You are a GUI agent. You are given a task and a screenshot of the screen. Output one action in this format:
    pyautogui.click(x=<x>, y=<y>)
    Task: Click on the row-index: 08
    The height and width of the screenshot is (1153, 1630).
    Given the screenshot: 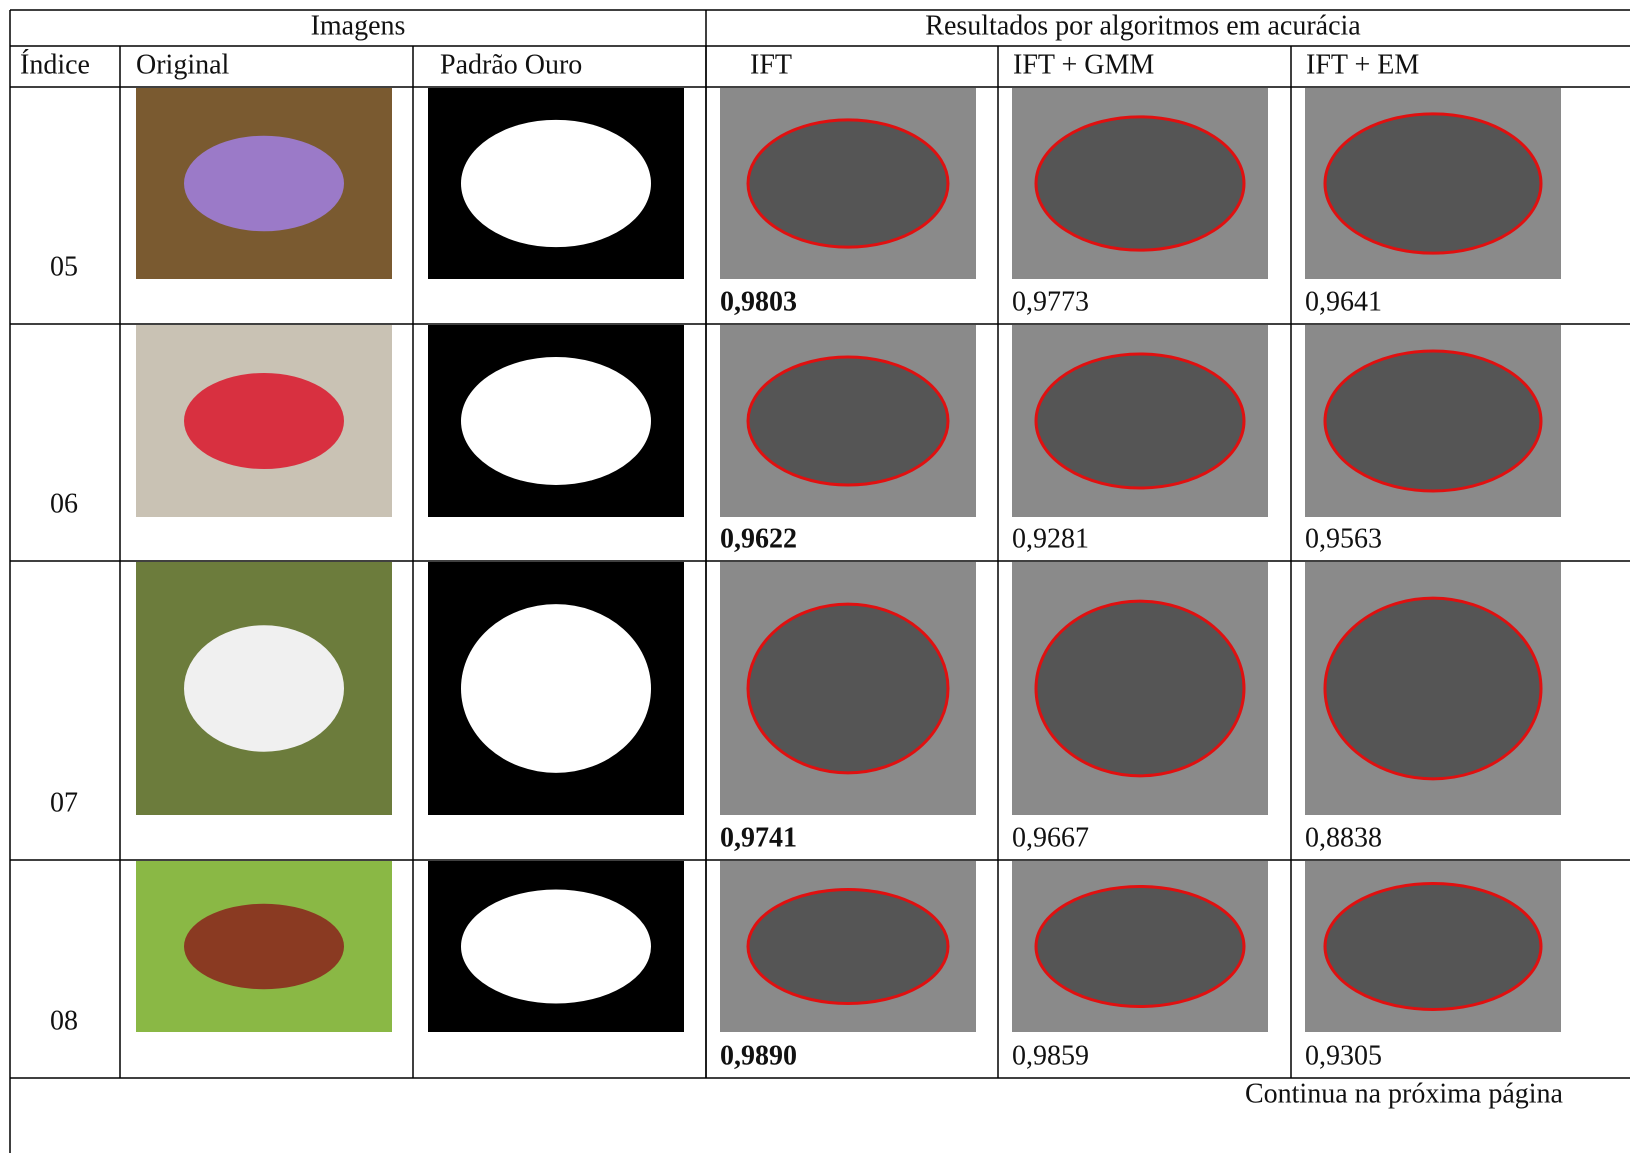 What is the action you would take?
    pyautogui.click(x=64, y=1020)
    